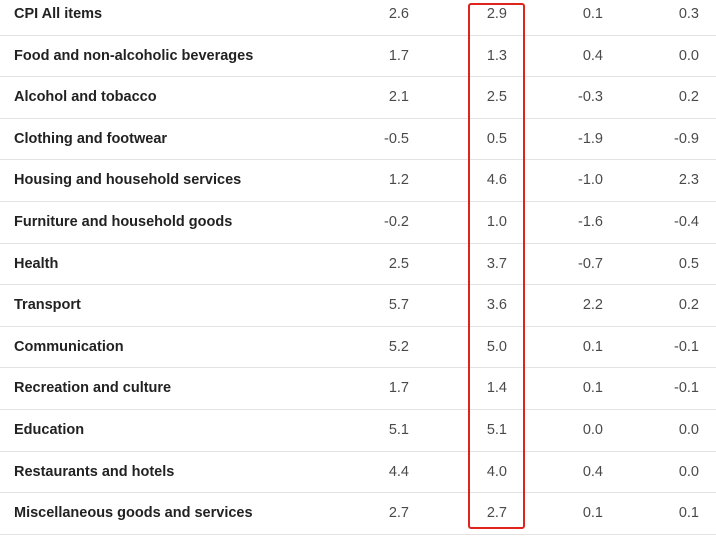 This screenshot has width=716, height=540. Describe the element at coordinates (128, 180) in the screenshot. I see `row-label: Housing and household services` at that location.